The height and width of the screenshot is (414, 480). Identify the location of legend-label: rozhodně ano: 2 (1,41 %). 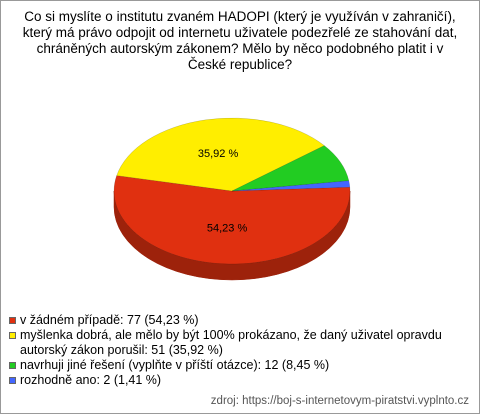
(91, 380).